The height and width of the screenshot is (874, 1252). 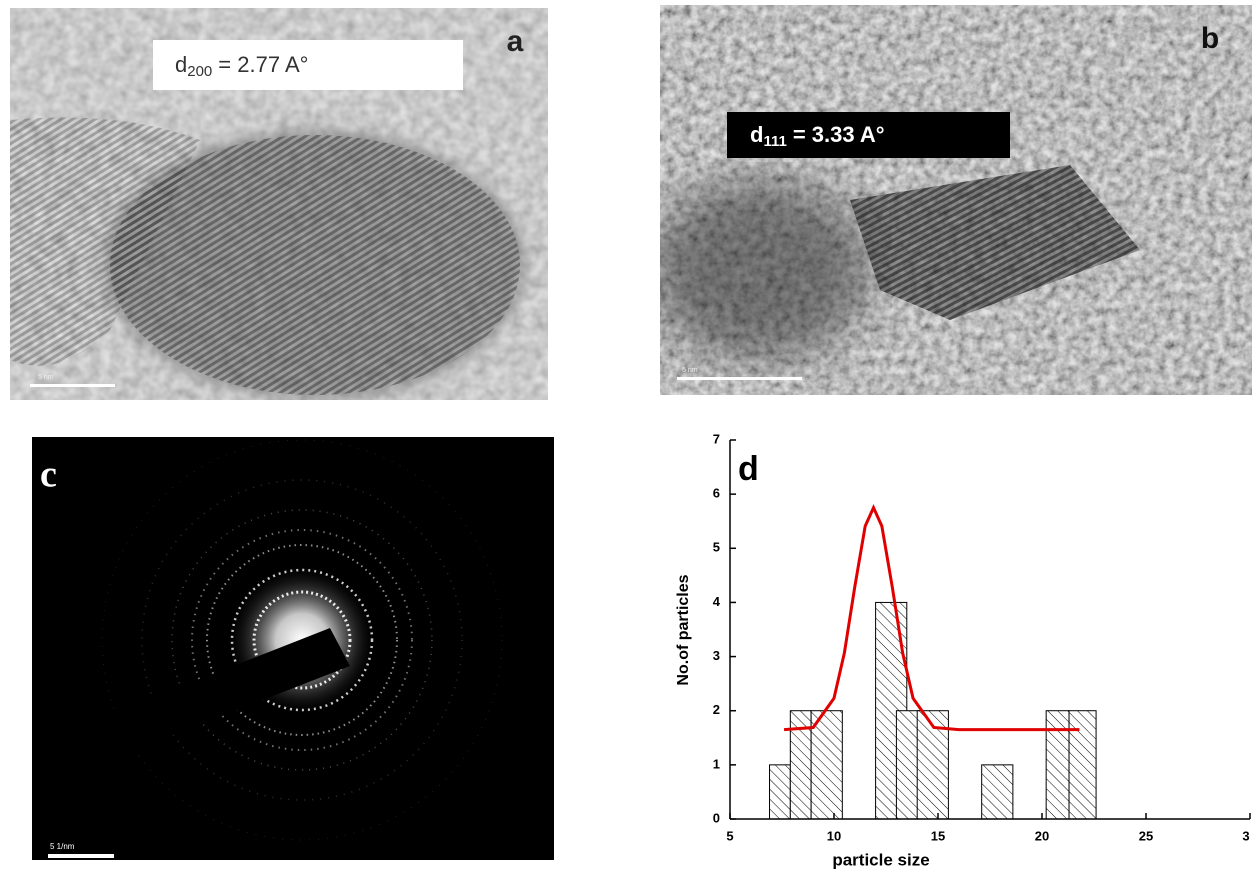 I want to click on y-axis-title: No.of particles, so click(x=683, y=629).